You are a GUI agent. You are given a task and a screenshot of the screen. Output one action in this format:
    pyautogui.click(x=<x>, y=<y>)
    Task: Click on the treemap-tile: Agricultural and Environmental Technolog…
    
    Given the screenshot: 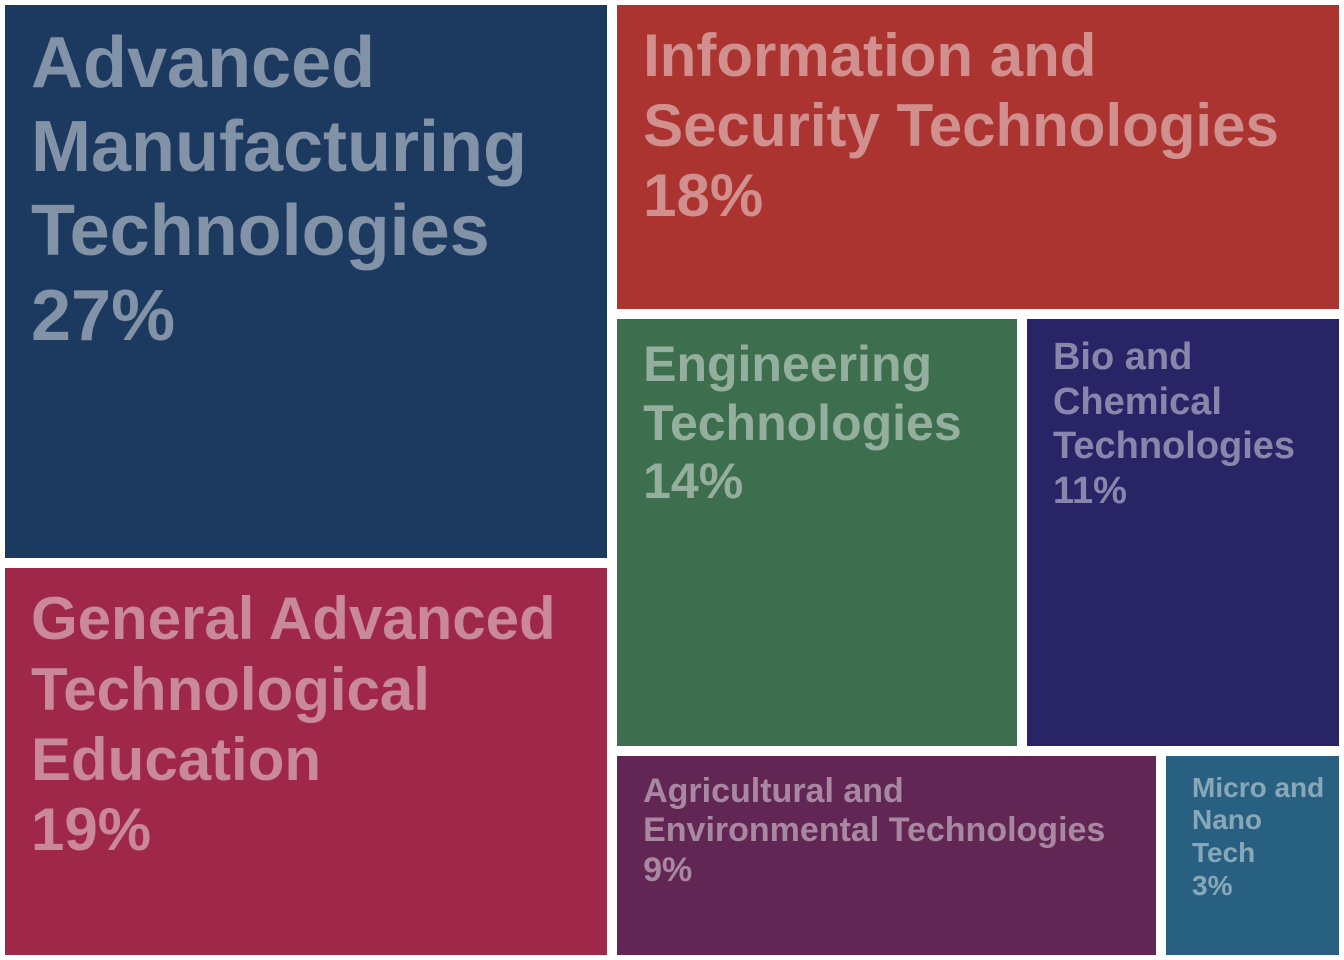 What is the action you would take?
    pyautogui.click(x=887, y=855)
    